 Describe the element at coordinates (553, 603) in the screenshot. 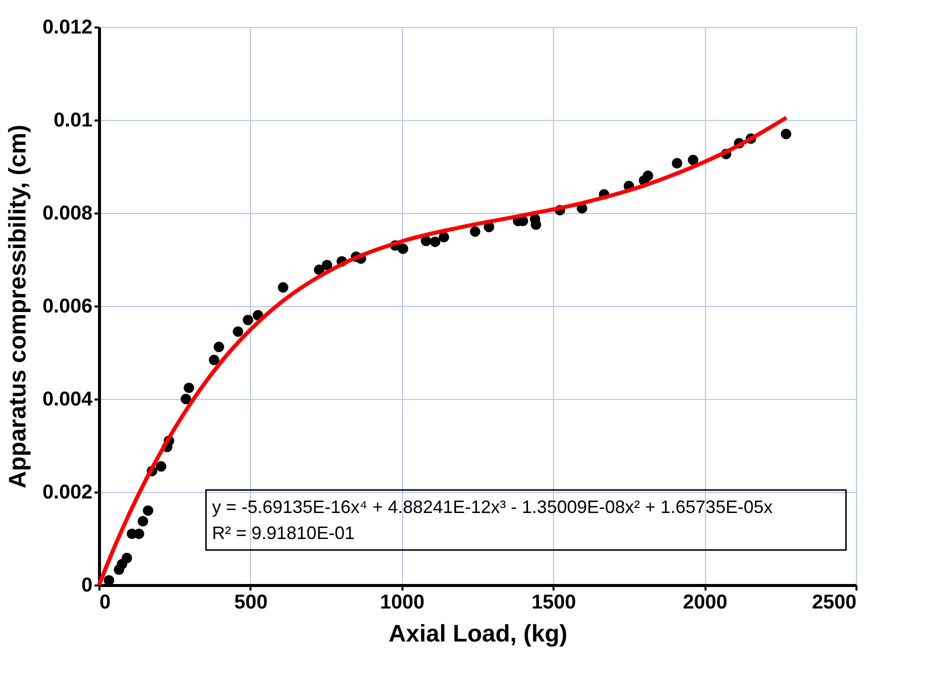

I see `x-tick-label: 1500` at that location.